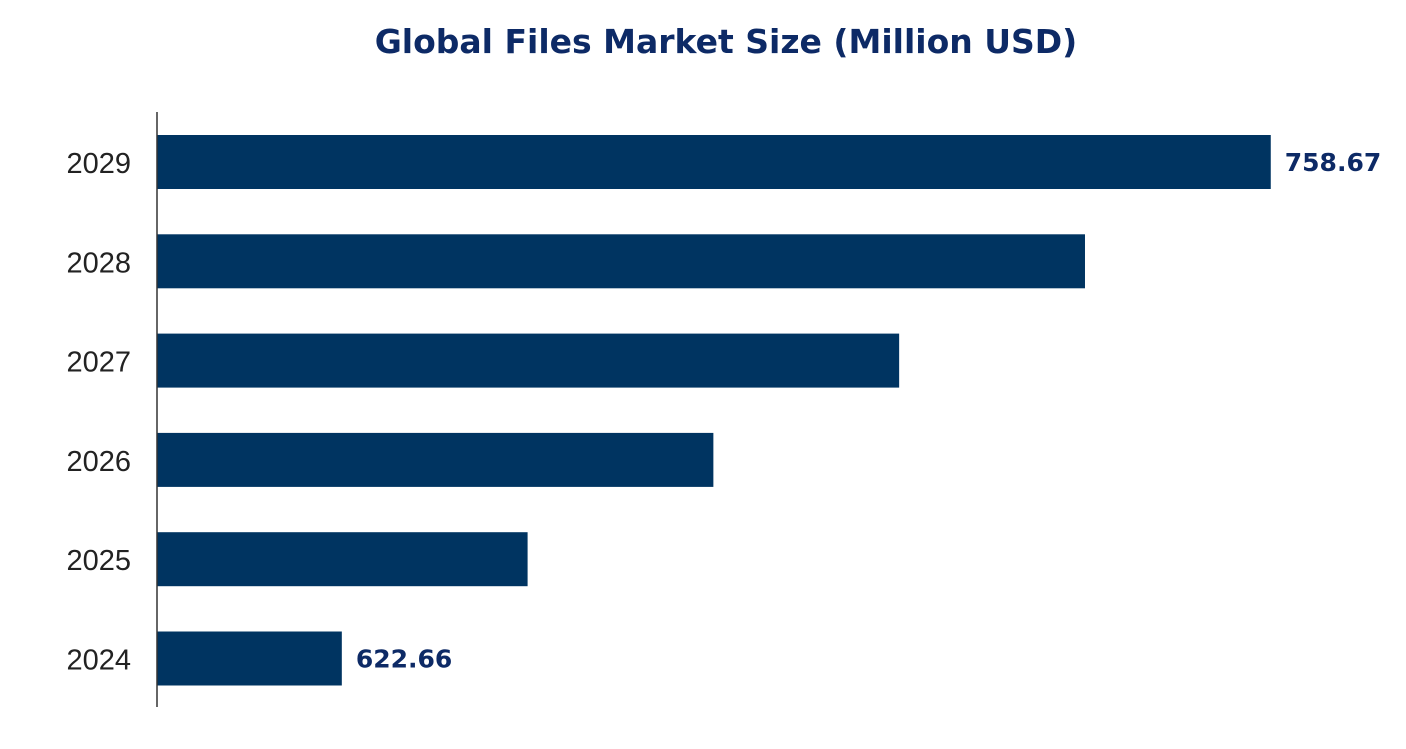  Describe the element at coordinates (342, 559) in the screenshot. I see `bar-2025` at that location.